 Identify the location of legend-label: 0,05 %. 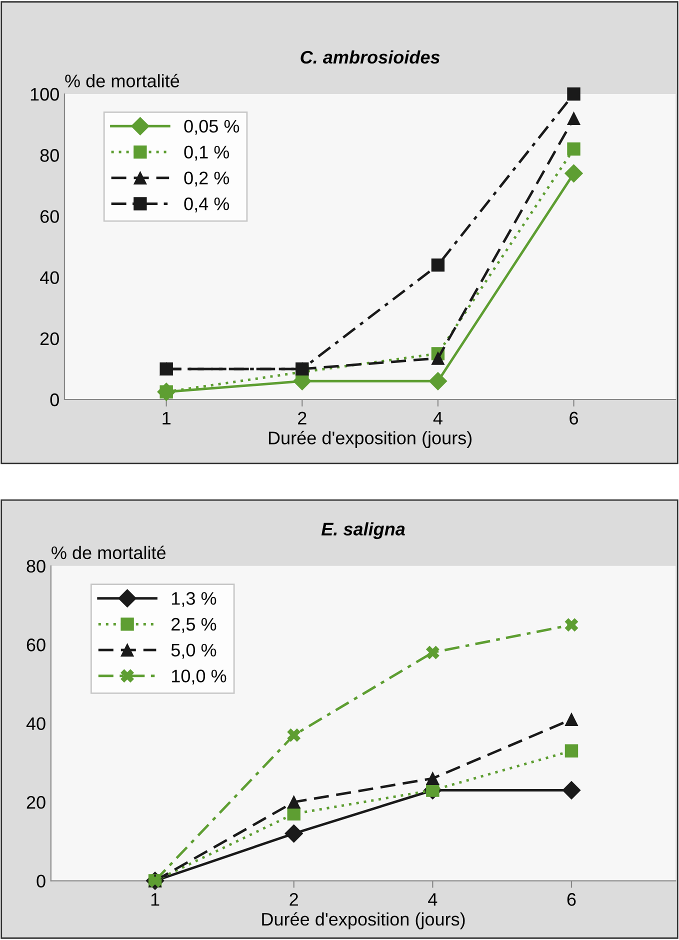
(212, 127).